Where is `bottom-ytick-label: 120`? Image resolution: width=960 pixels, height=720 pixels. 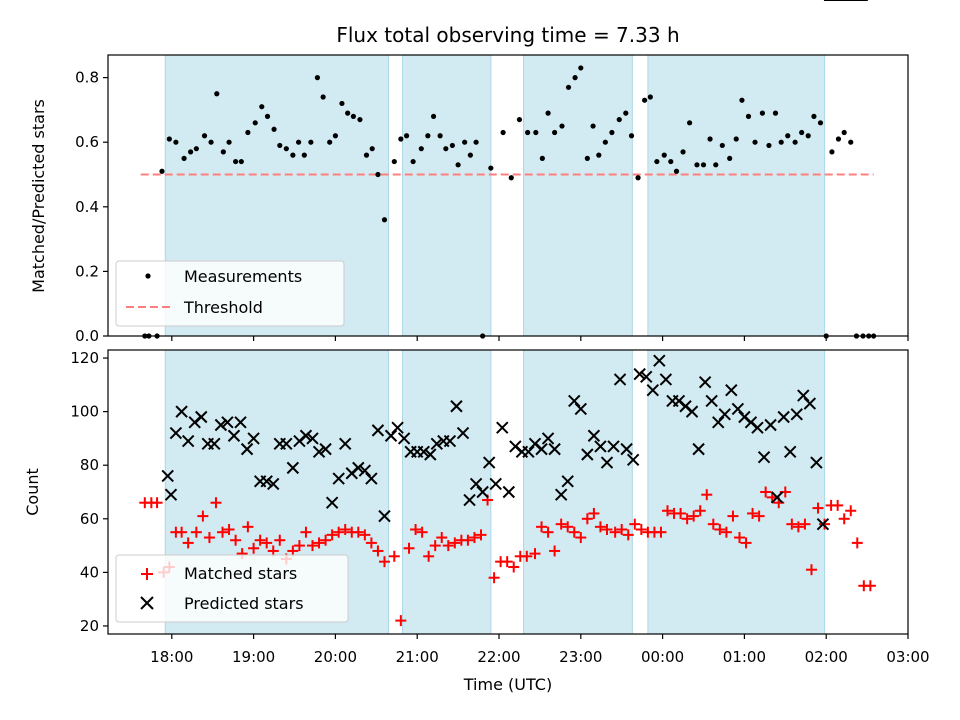 bottom-ytick-label: 120 is located at coordinates (84, 358).